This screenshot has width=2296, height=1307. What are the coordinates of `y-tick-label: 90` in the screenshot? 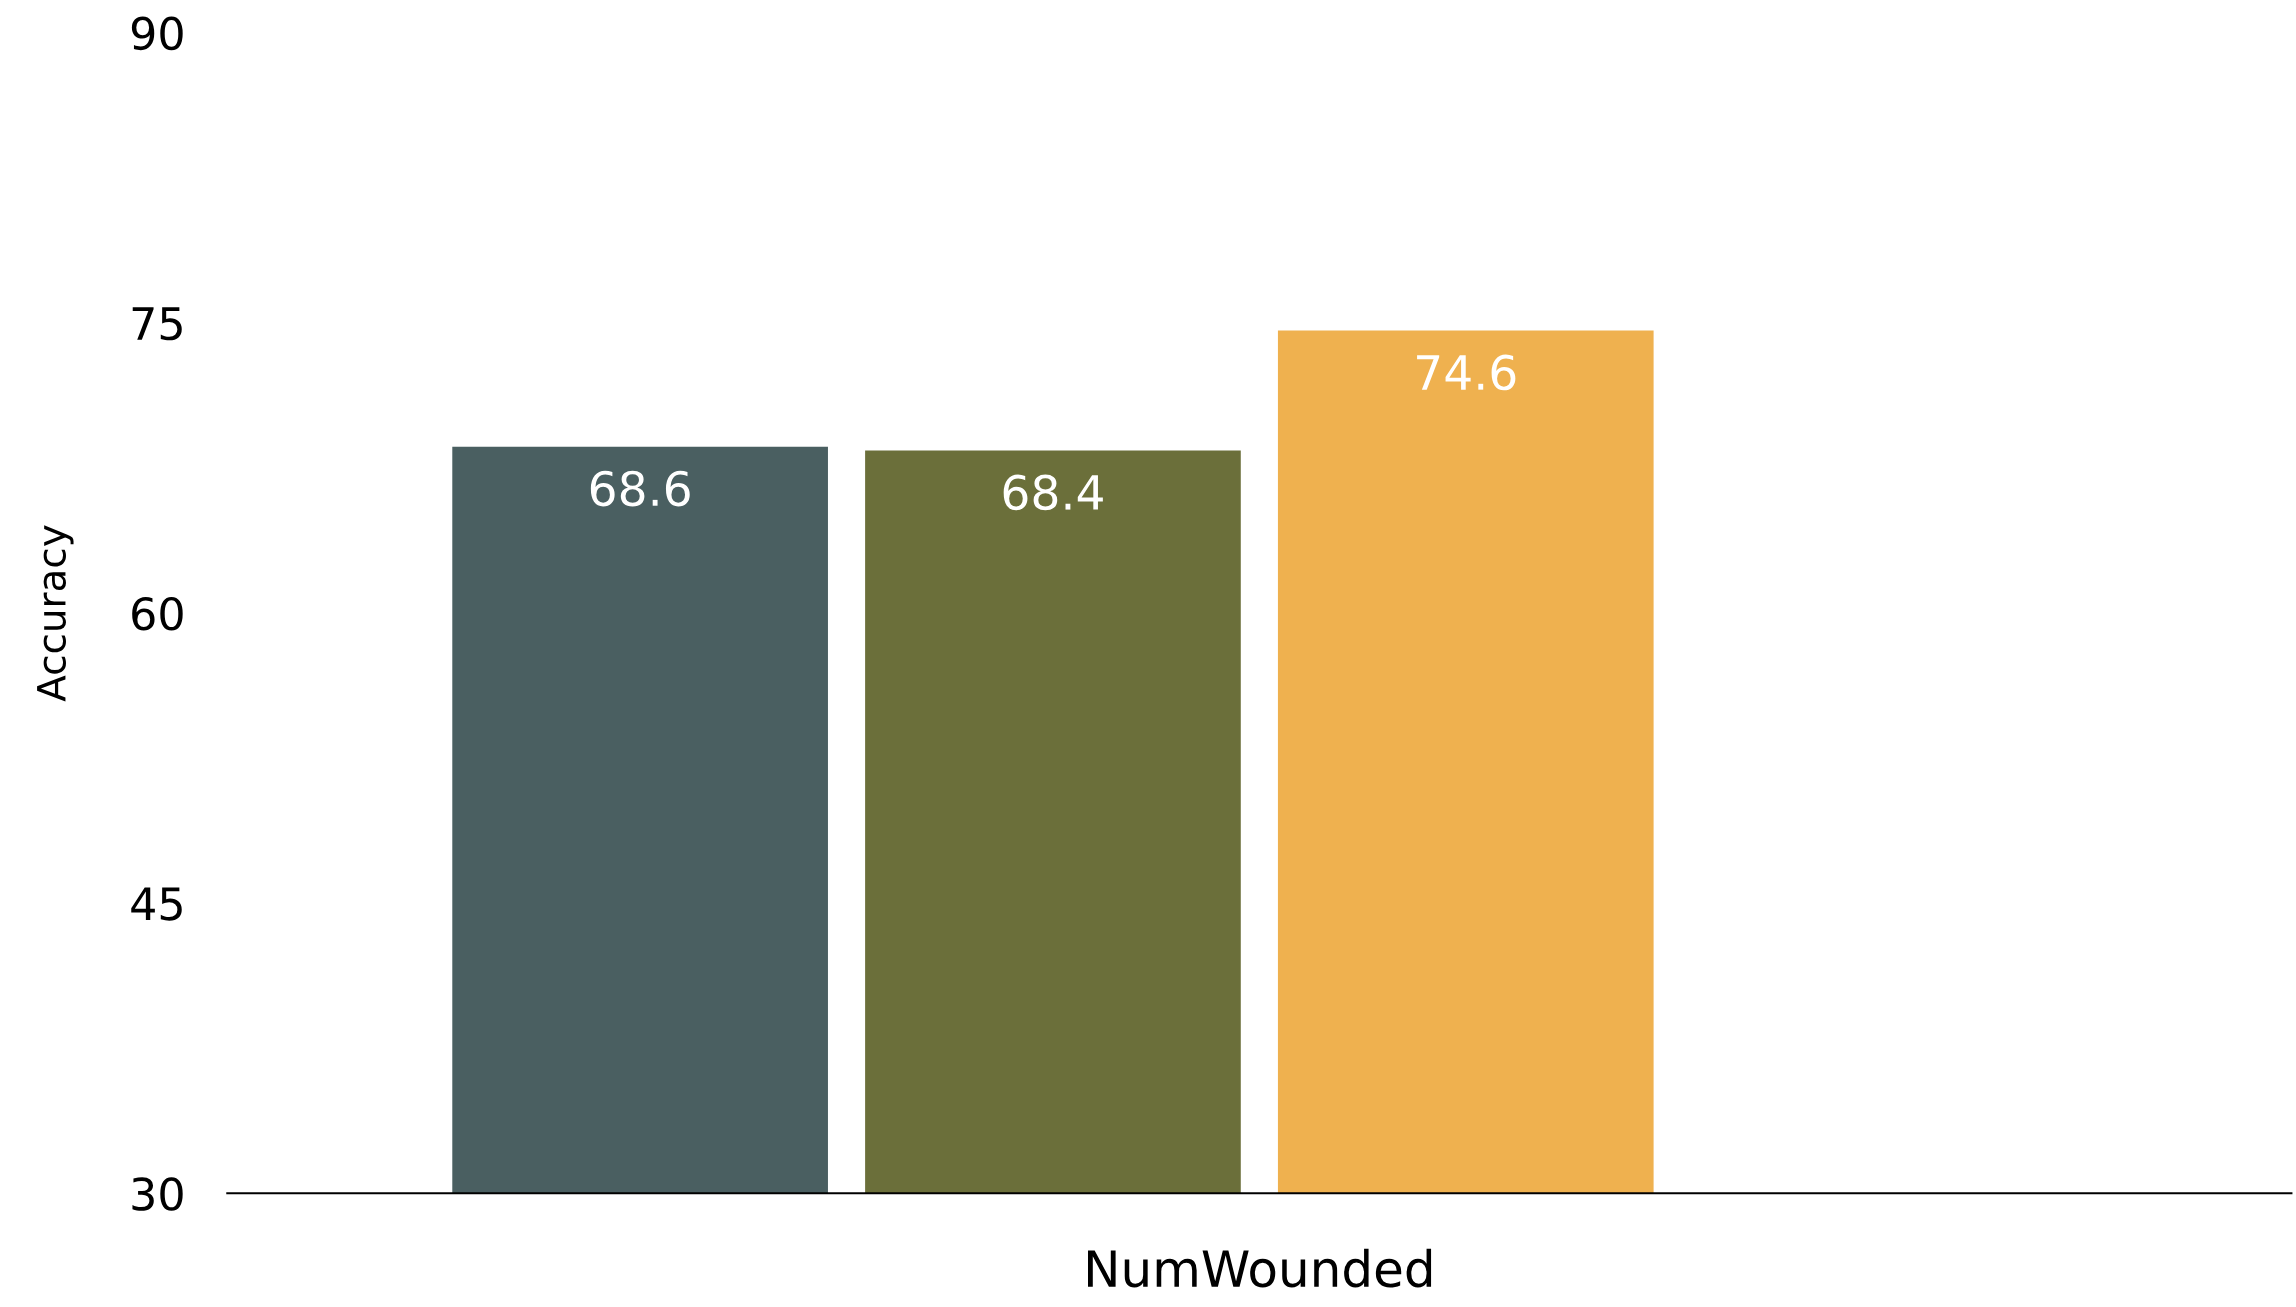 It's located at (157, 33).